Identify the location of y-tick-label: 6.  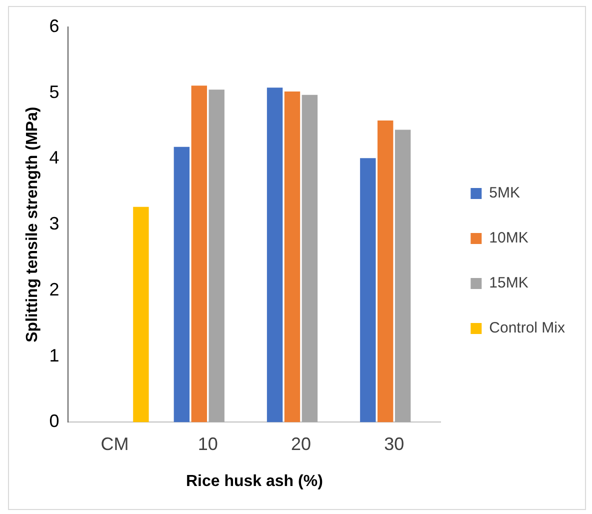
(54, 26).